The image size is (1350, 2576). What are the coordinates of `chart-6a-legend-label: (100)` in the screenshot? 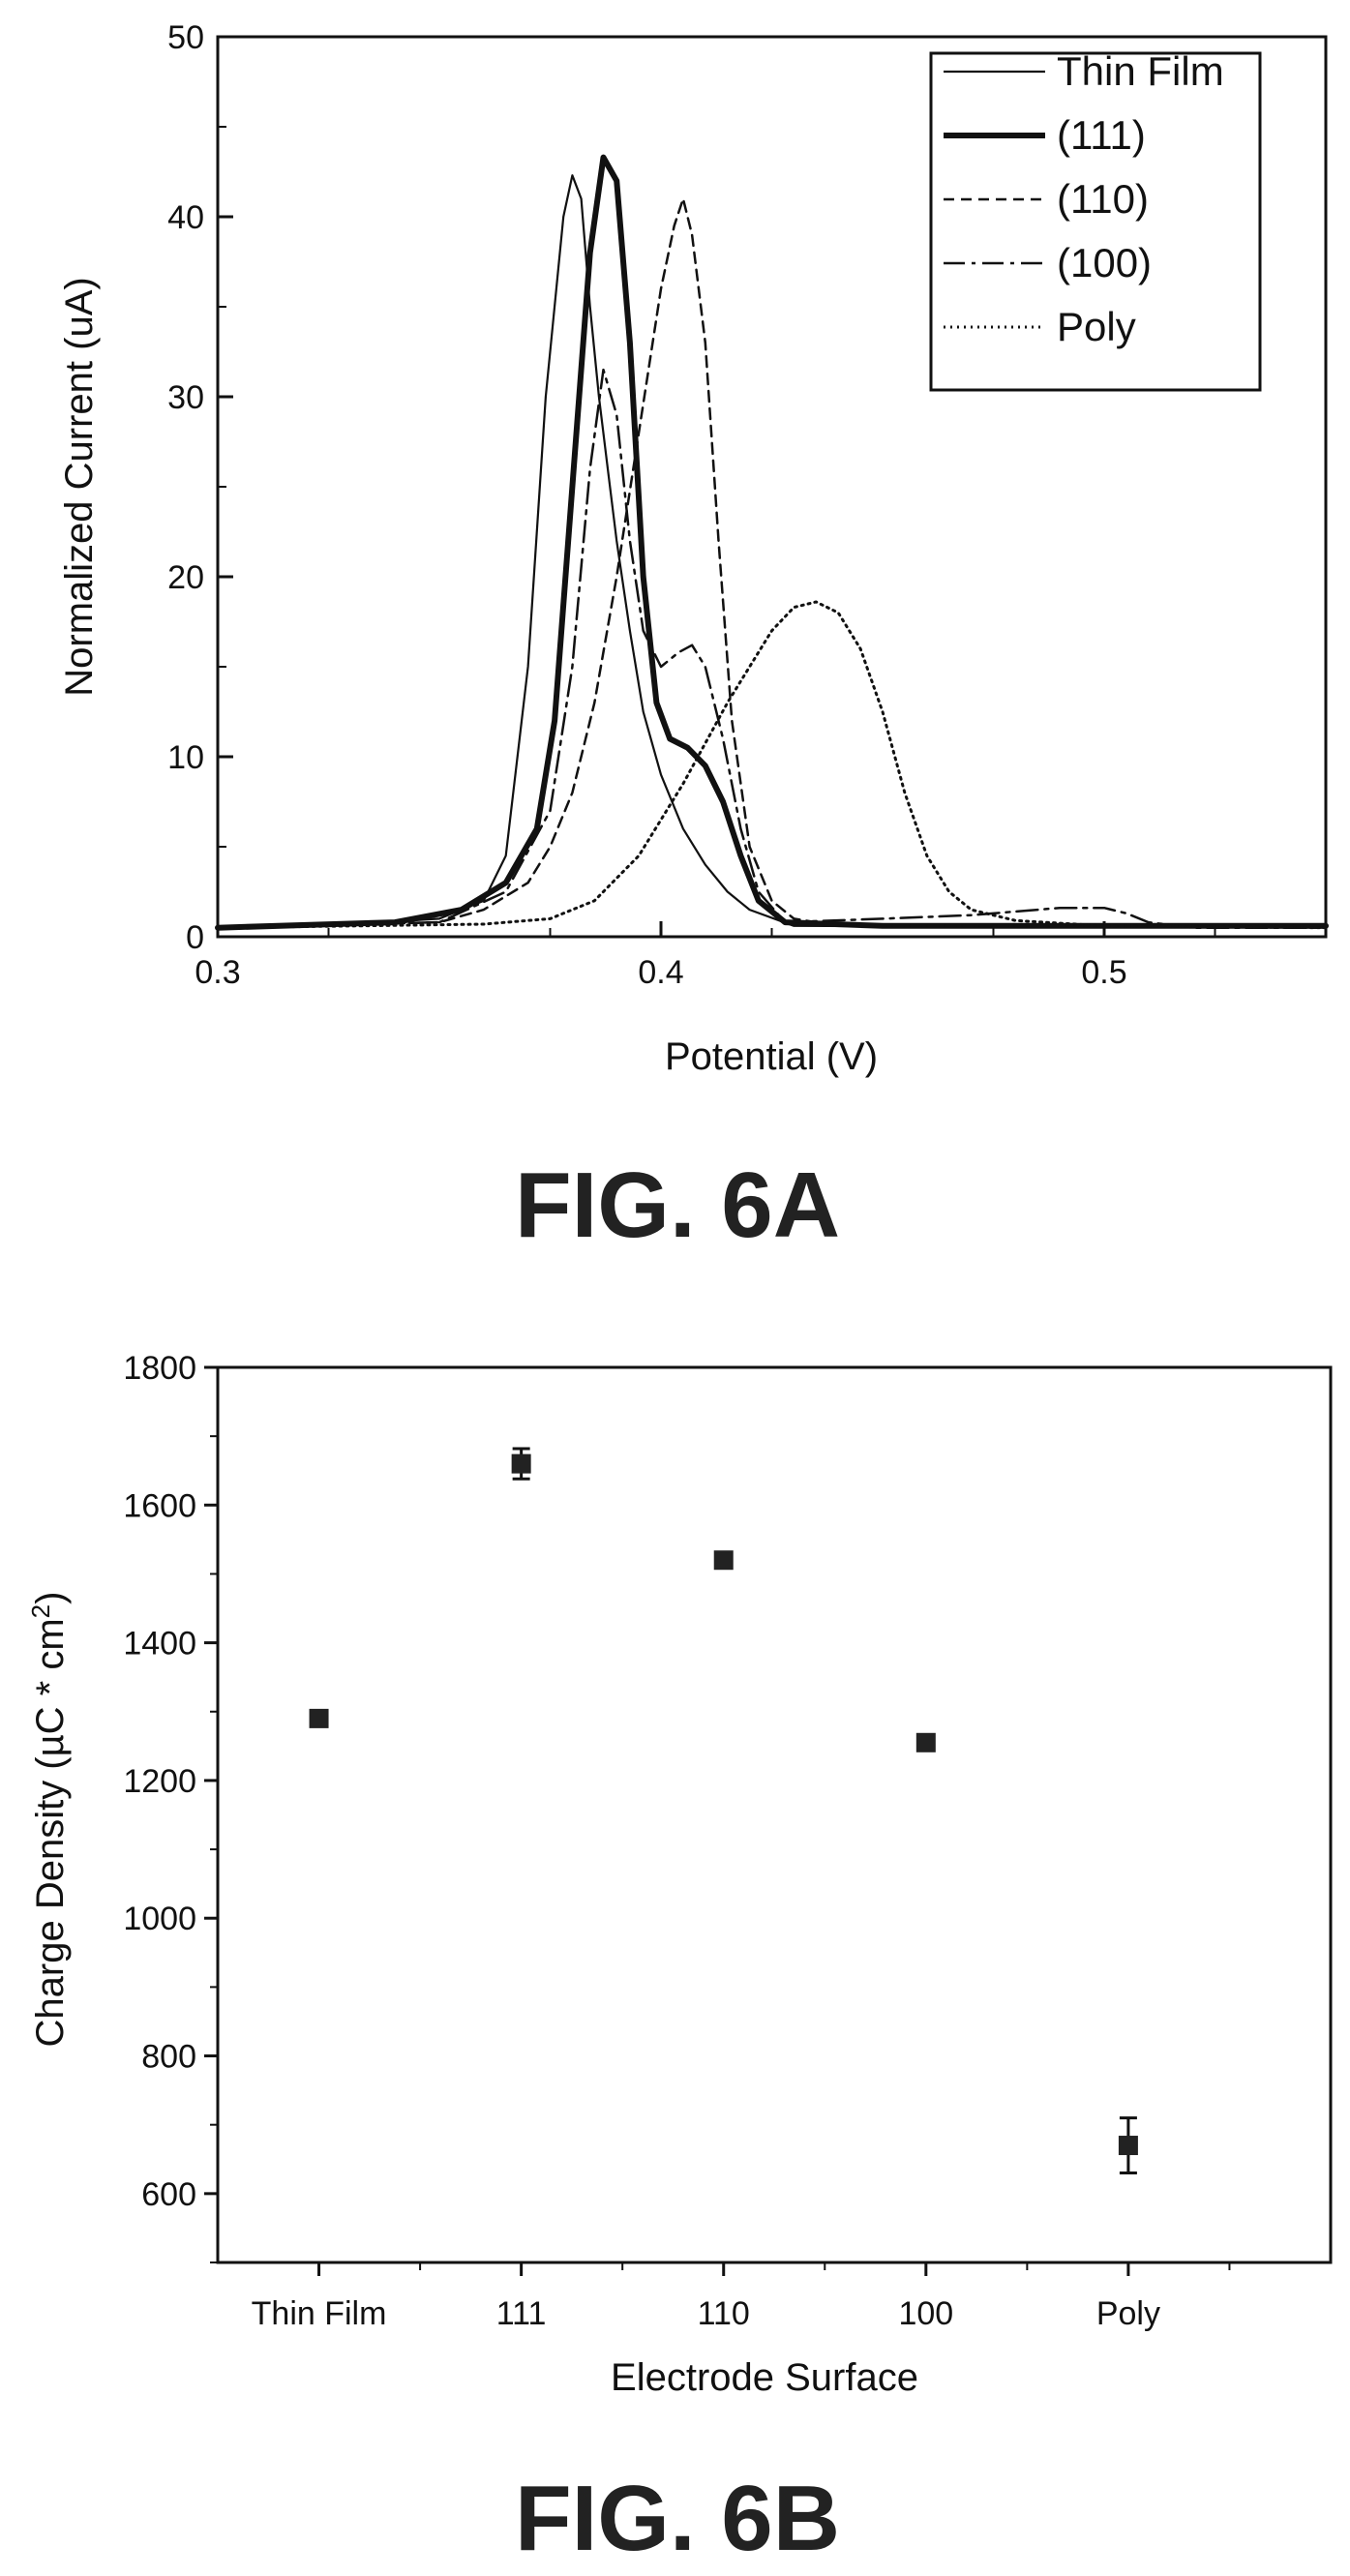 It's located at (1105, 262).